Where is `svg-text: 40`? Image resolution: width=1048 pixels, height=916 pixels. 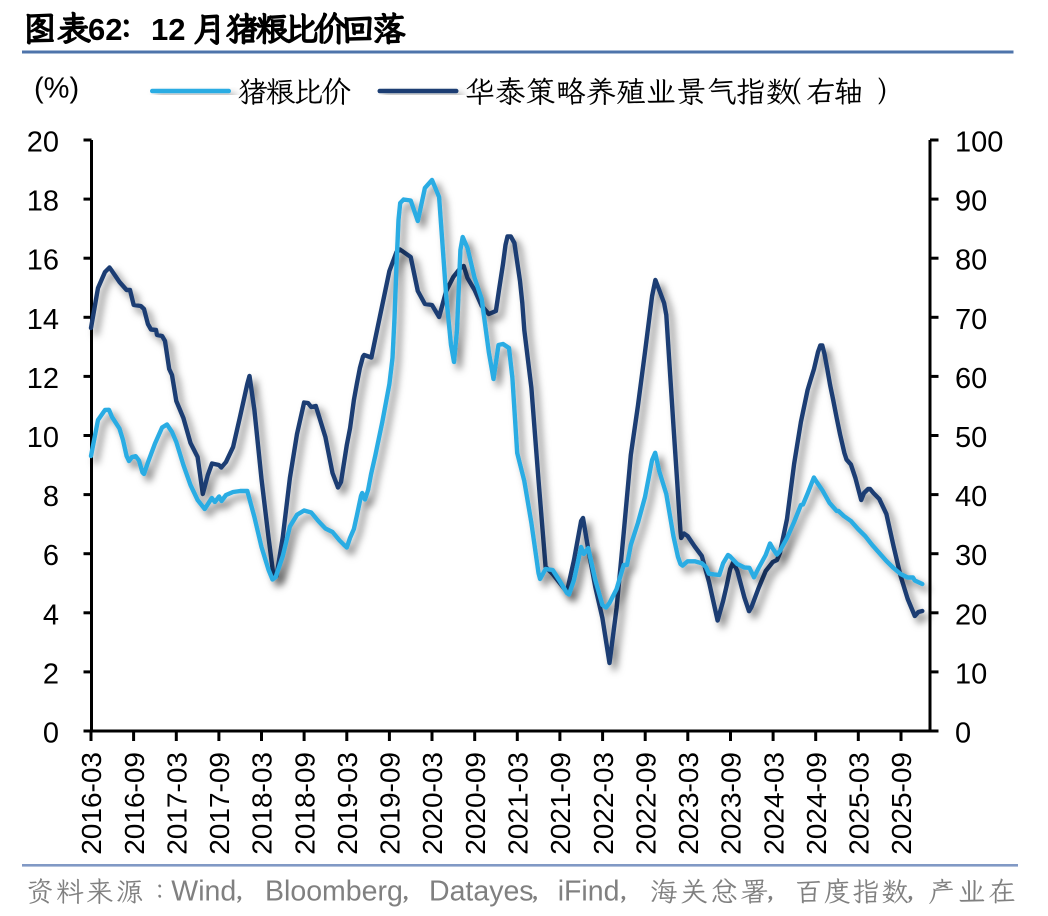 svg-text: 40 is located at coordinates (971, 497).